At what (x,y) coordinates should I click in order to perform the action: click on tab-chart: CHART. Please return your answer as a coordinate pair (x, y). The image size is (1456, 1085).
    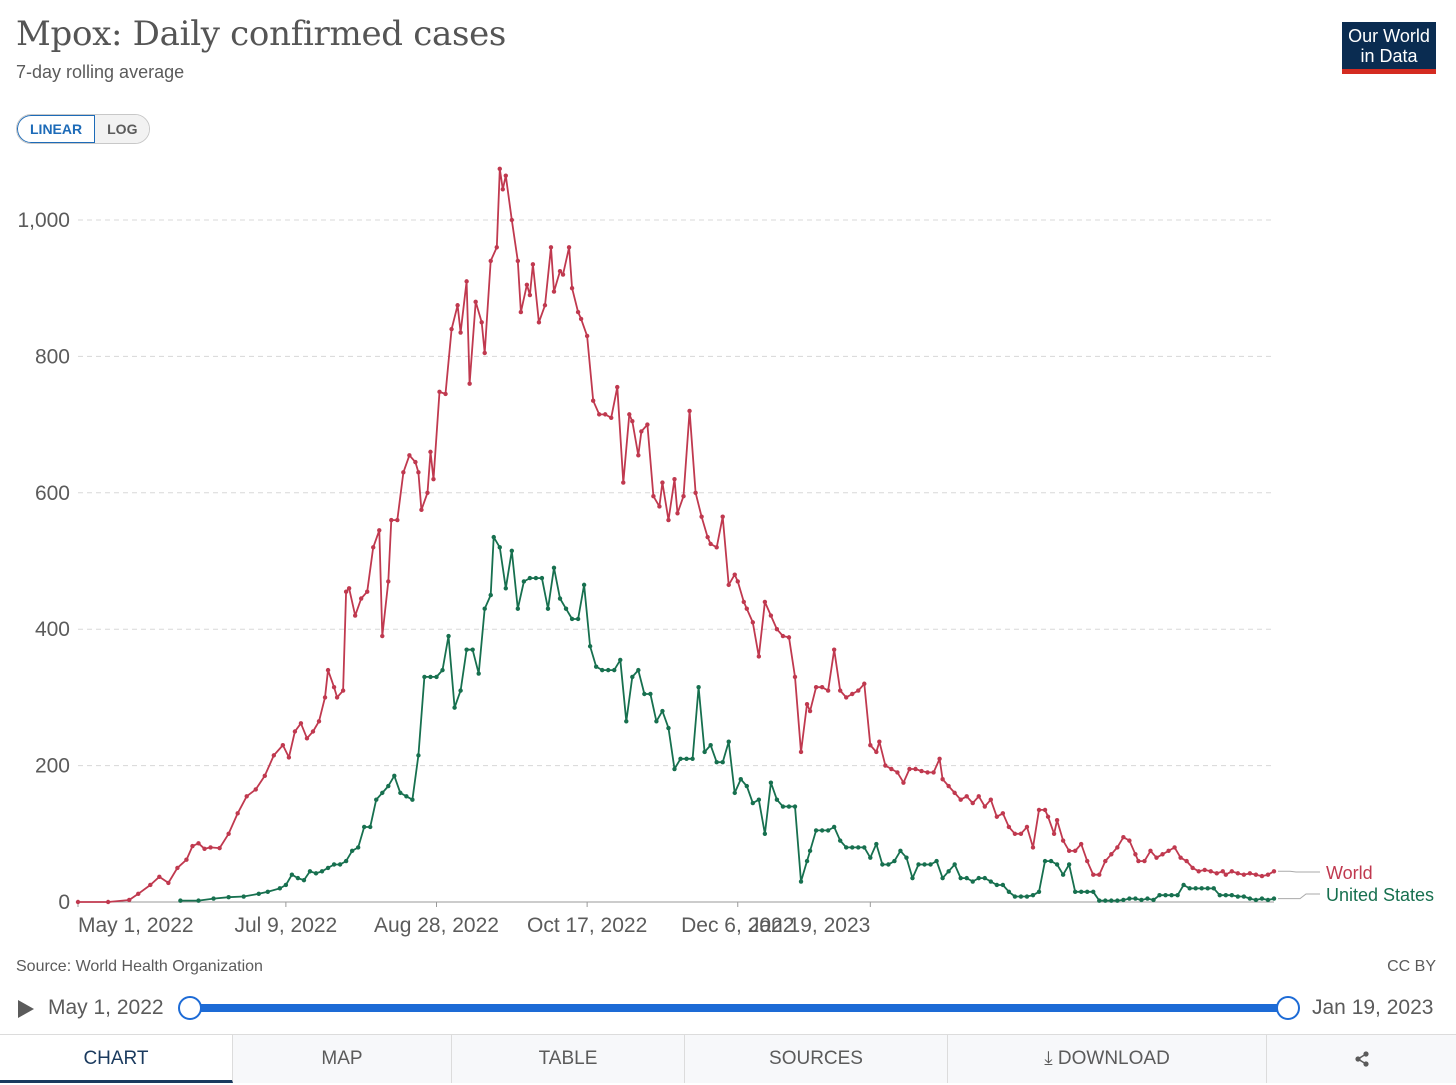
    Looking at the image, I should click on (116, 1059).